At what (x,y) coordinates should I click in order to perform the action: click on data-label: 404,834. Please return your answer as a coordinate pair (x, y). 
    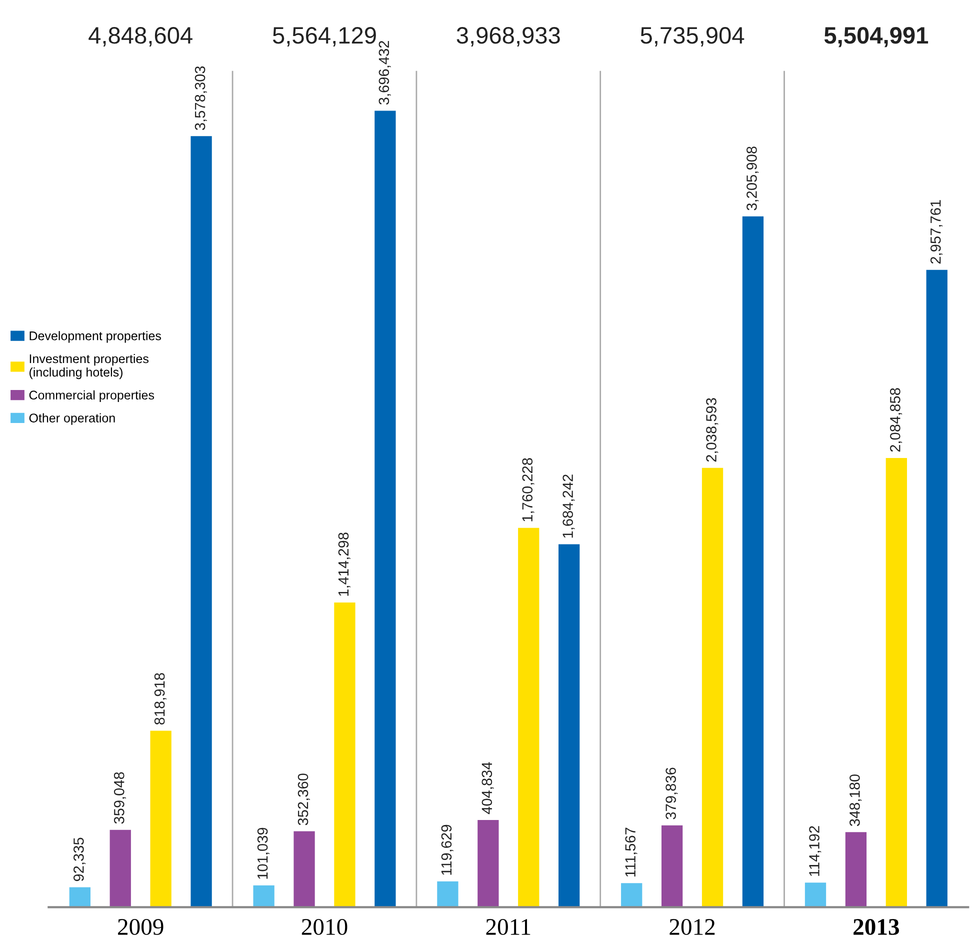
    Looking at the image, I should click on (488, 788).